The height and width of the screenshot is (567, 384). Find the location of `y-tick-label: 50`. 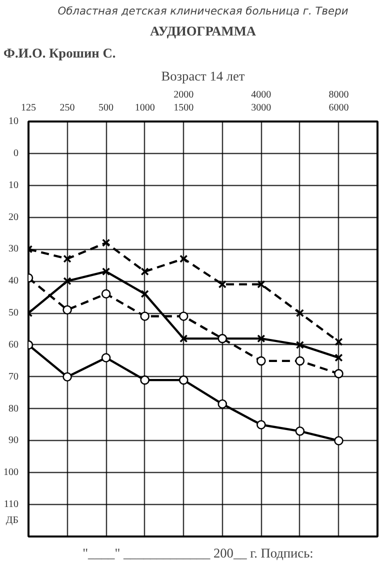

y-tick-label: 50 is located at coordinates (13, 313).